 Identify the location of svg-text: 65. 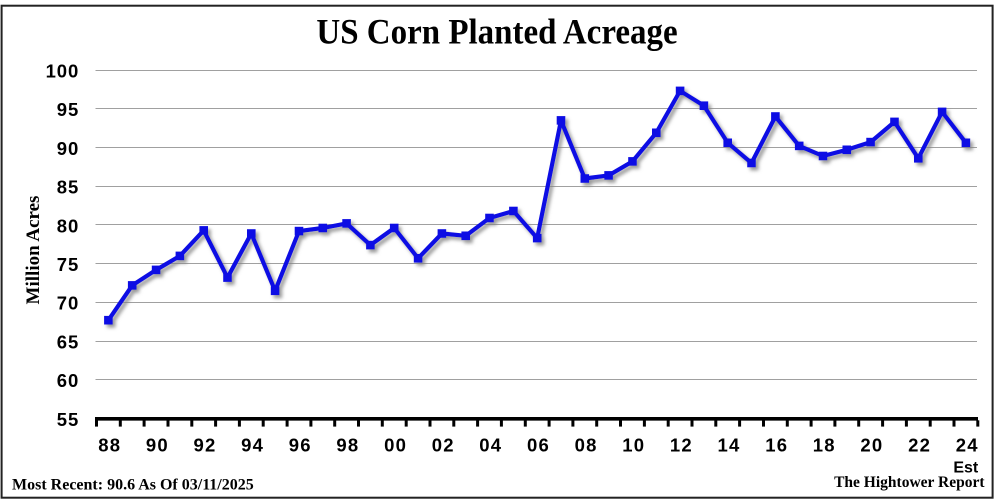
(68, 341).